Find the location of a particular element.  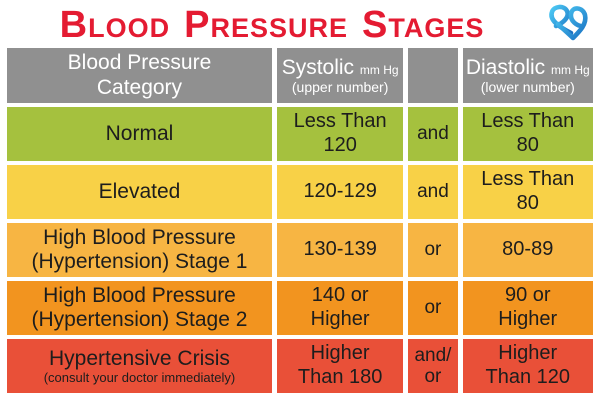

header-category-cell: Blood Pressure Category is located at coordinates (139, 75).